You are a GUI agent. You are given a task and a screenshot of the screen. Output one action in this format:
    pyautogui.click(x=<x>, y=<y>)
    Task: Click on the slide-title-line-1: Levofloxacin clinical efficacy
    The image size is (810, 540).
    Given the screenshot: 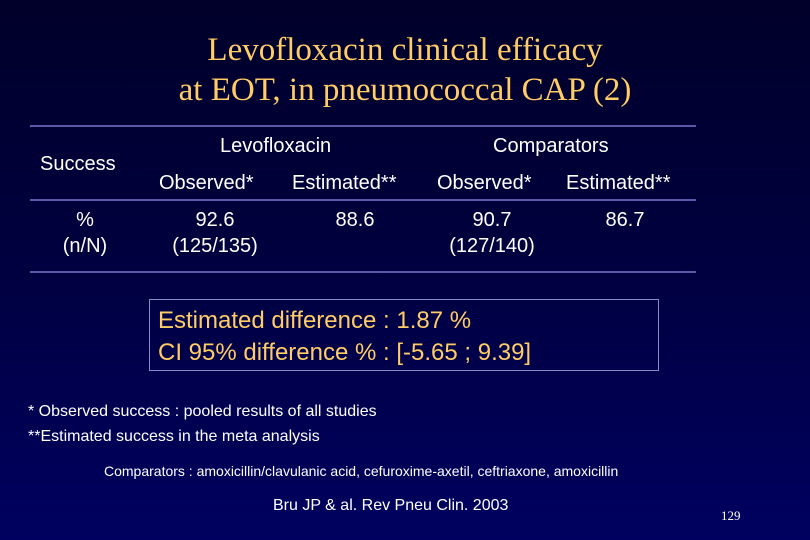 What is the action you would take?
    pyautogui.click(x=405, y=50)
    